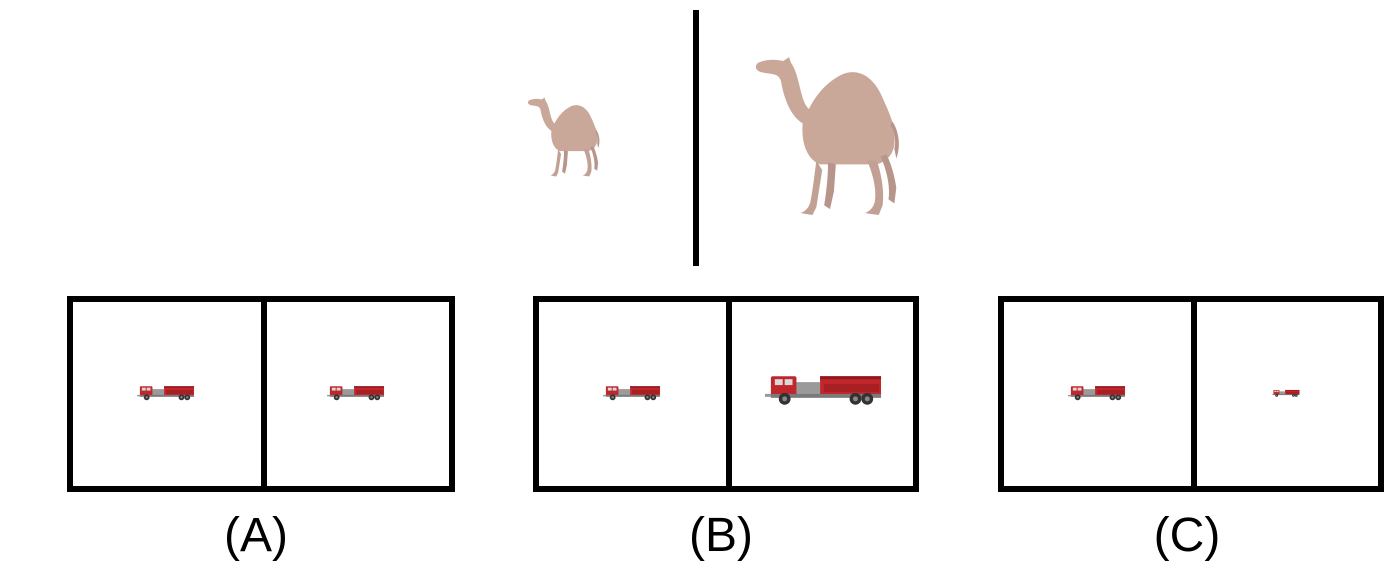 This screenshot has height=574, width=1395. I want to click on option-c-panel, so click(1191, 394).